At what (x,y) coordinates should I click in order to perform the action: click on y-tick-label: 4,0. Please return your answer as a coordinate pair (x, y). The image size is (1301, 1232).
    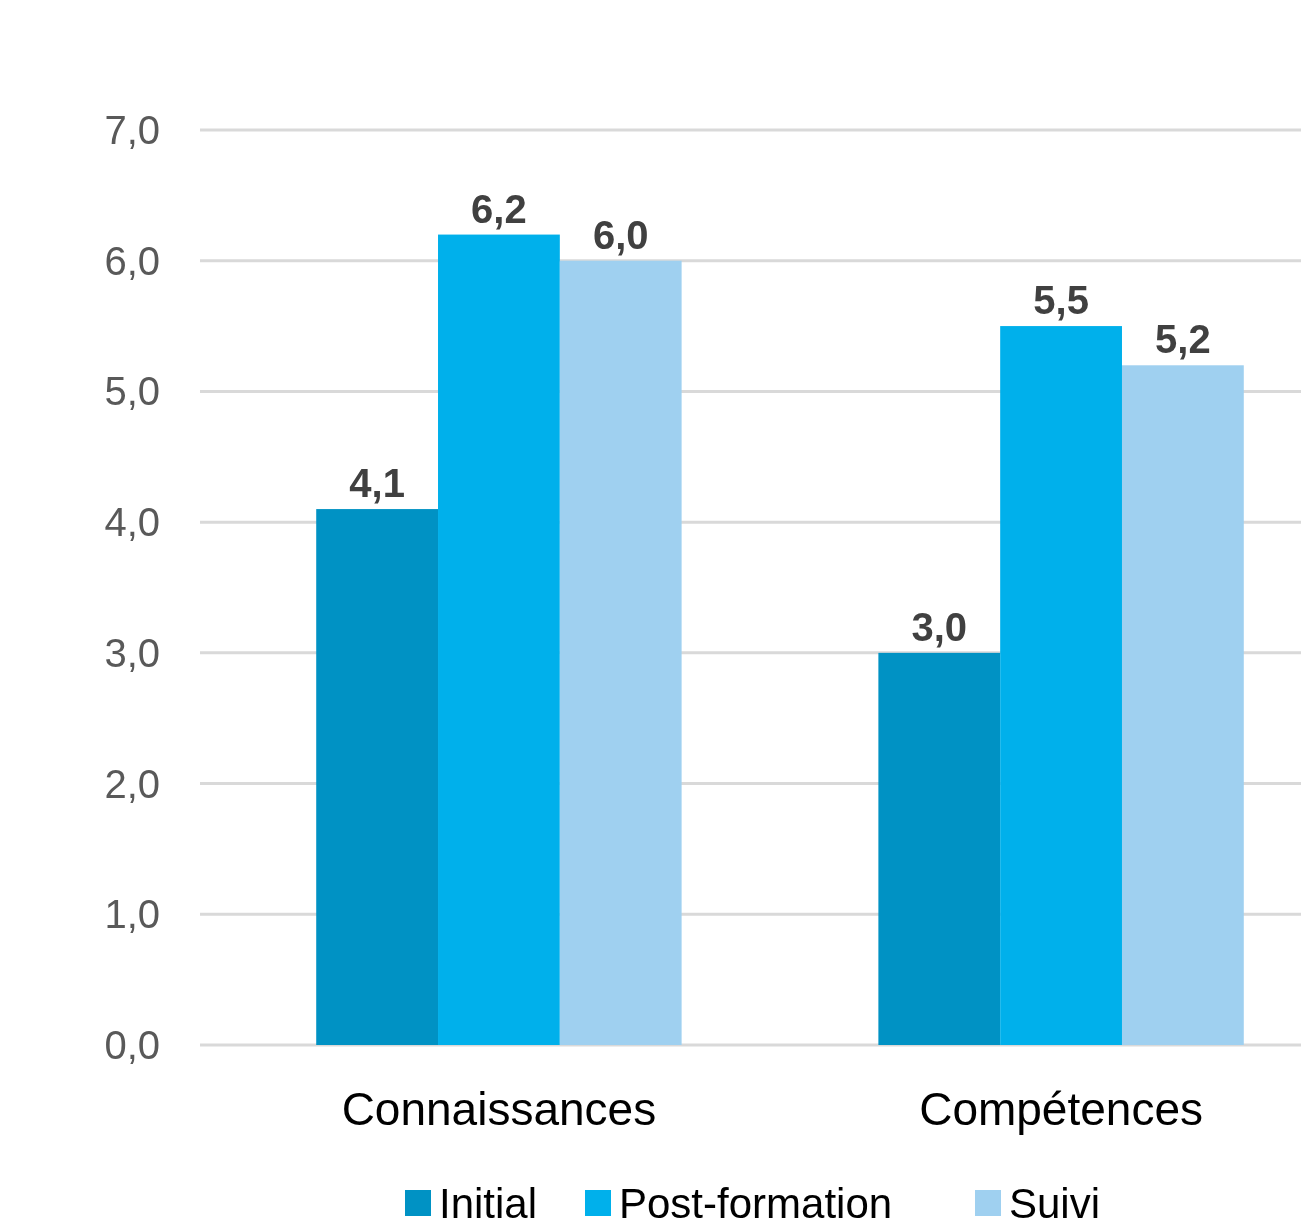
    Looking at the image, I should click on (132, 522).